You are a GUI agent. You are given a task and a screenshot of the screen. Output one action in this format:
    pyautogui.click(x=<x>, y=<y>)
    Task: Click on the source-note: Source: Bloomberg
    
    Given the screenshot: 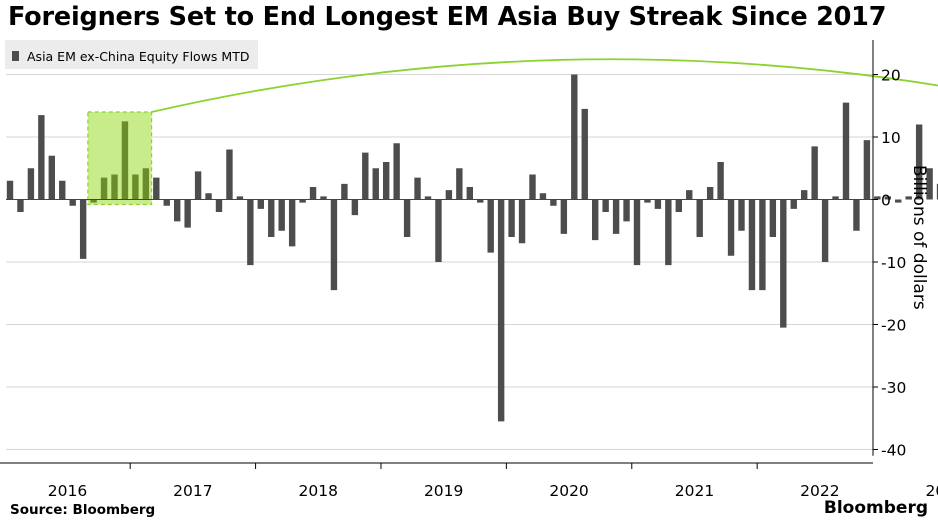 What is the action you would take?
    pyautogui.click(x=83, y=510)
    